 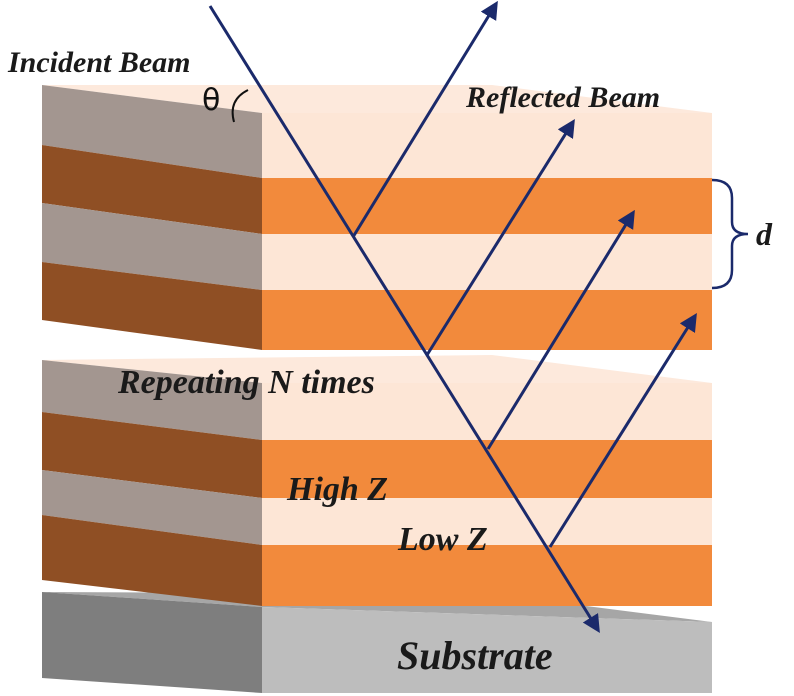 What do you see at coordinates (246, 382) in the screenshot?
I see `repeating-label: Repeating N times` at bounding box center [246, 382].